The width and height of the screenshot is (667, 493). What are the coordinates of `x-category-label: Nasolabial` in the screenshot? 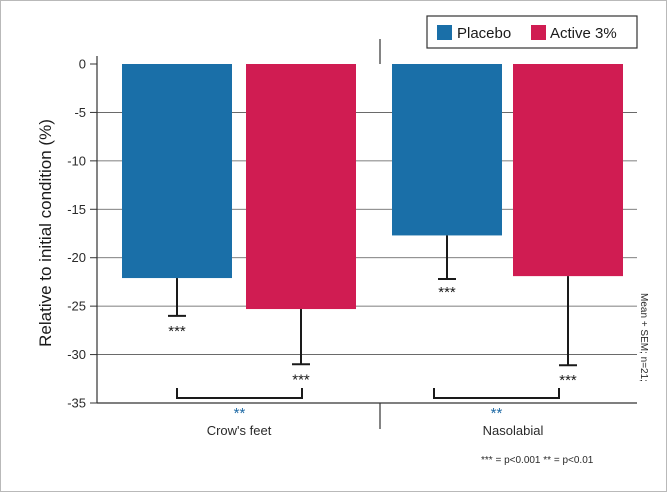 It's located at (513, 430).